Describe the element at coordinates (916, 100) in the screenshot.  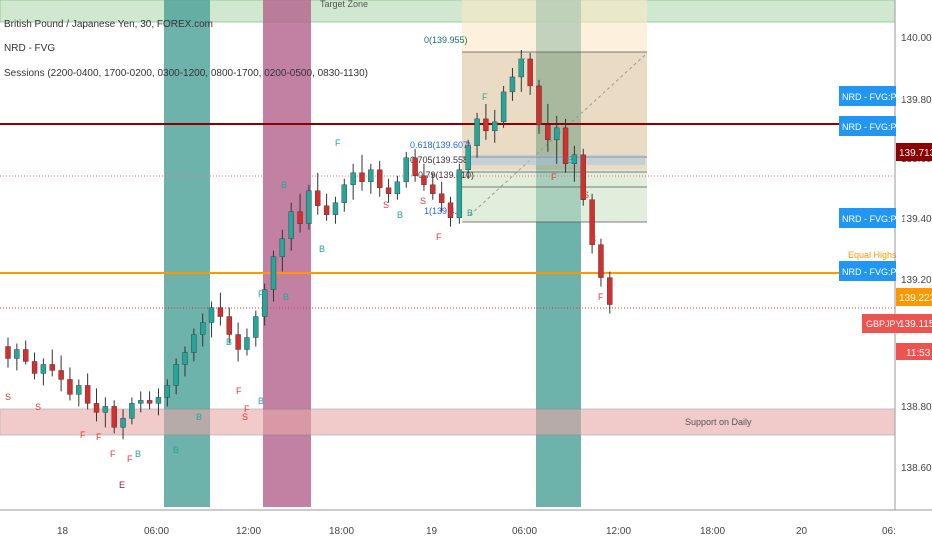
I see `y-tick: 139.800` at that location.